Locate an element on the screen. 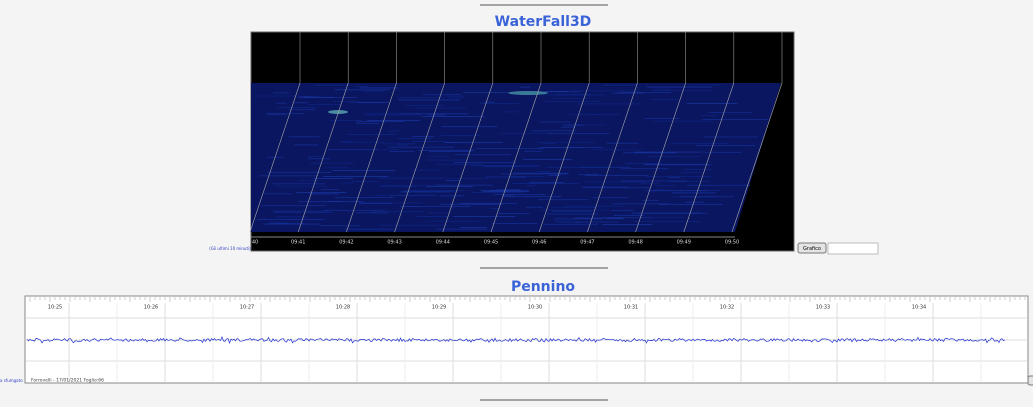 The height and width of the screenshot is (407, 1033). waterfall-time-label: 09:41 is located at coordinates (298, 243).